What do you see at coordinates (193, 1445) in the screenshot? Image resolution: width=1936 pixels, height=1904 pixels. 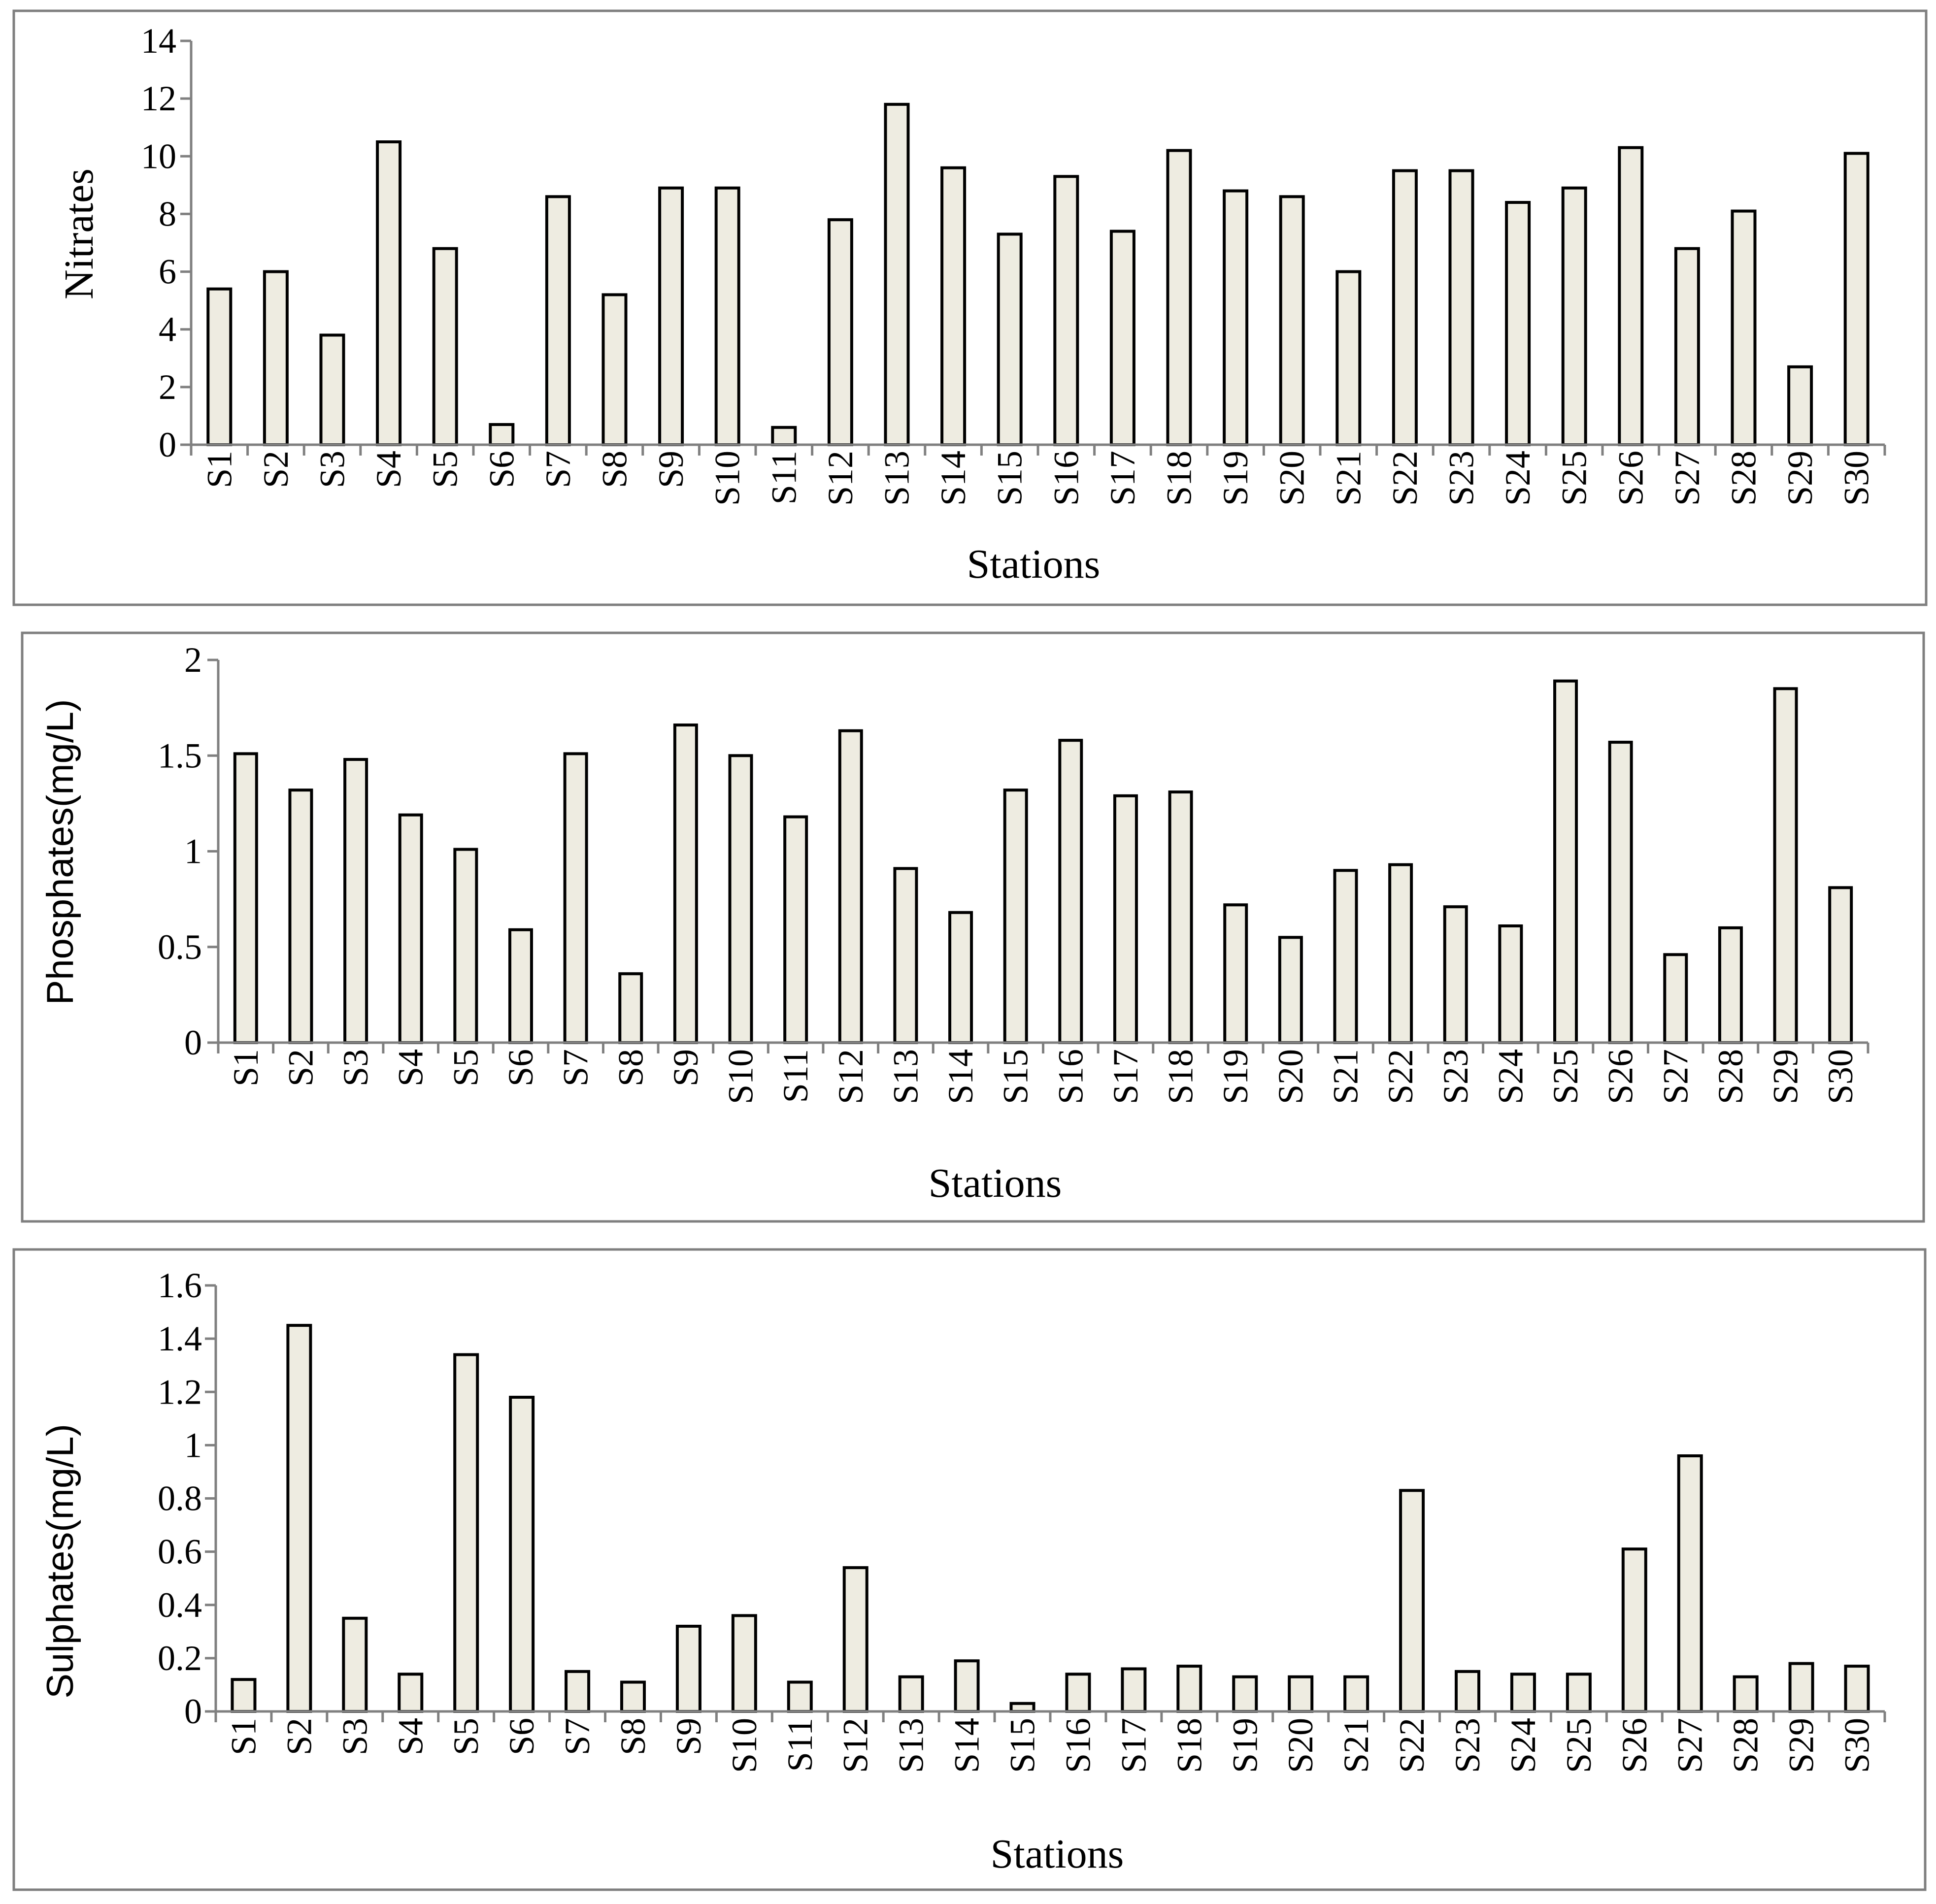 I see `y-tick-label: 1` at bounding box center [193, 1445].